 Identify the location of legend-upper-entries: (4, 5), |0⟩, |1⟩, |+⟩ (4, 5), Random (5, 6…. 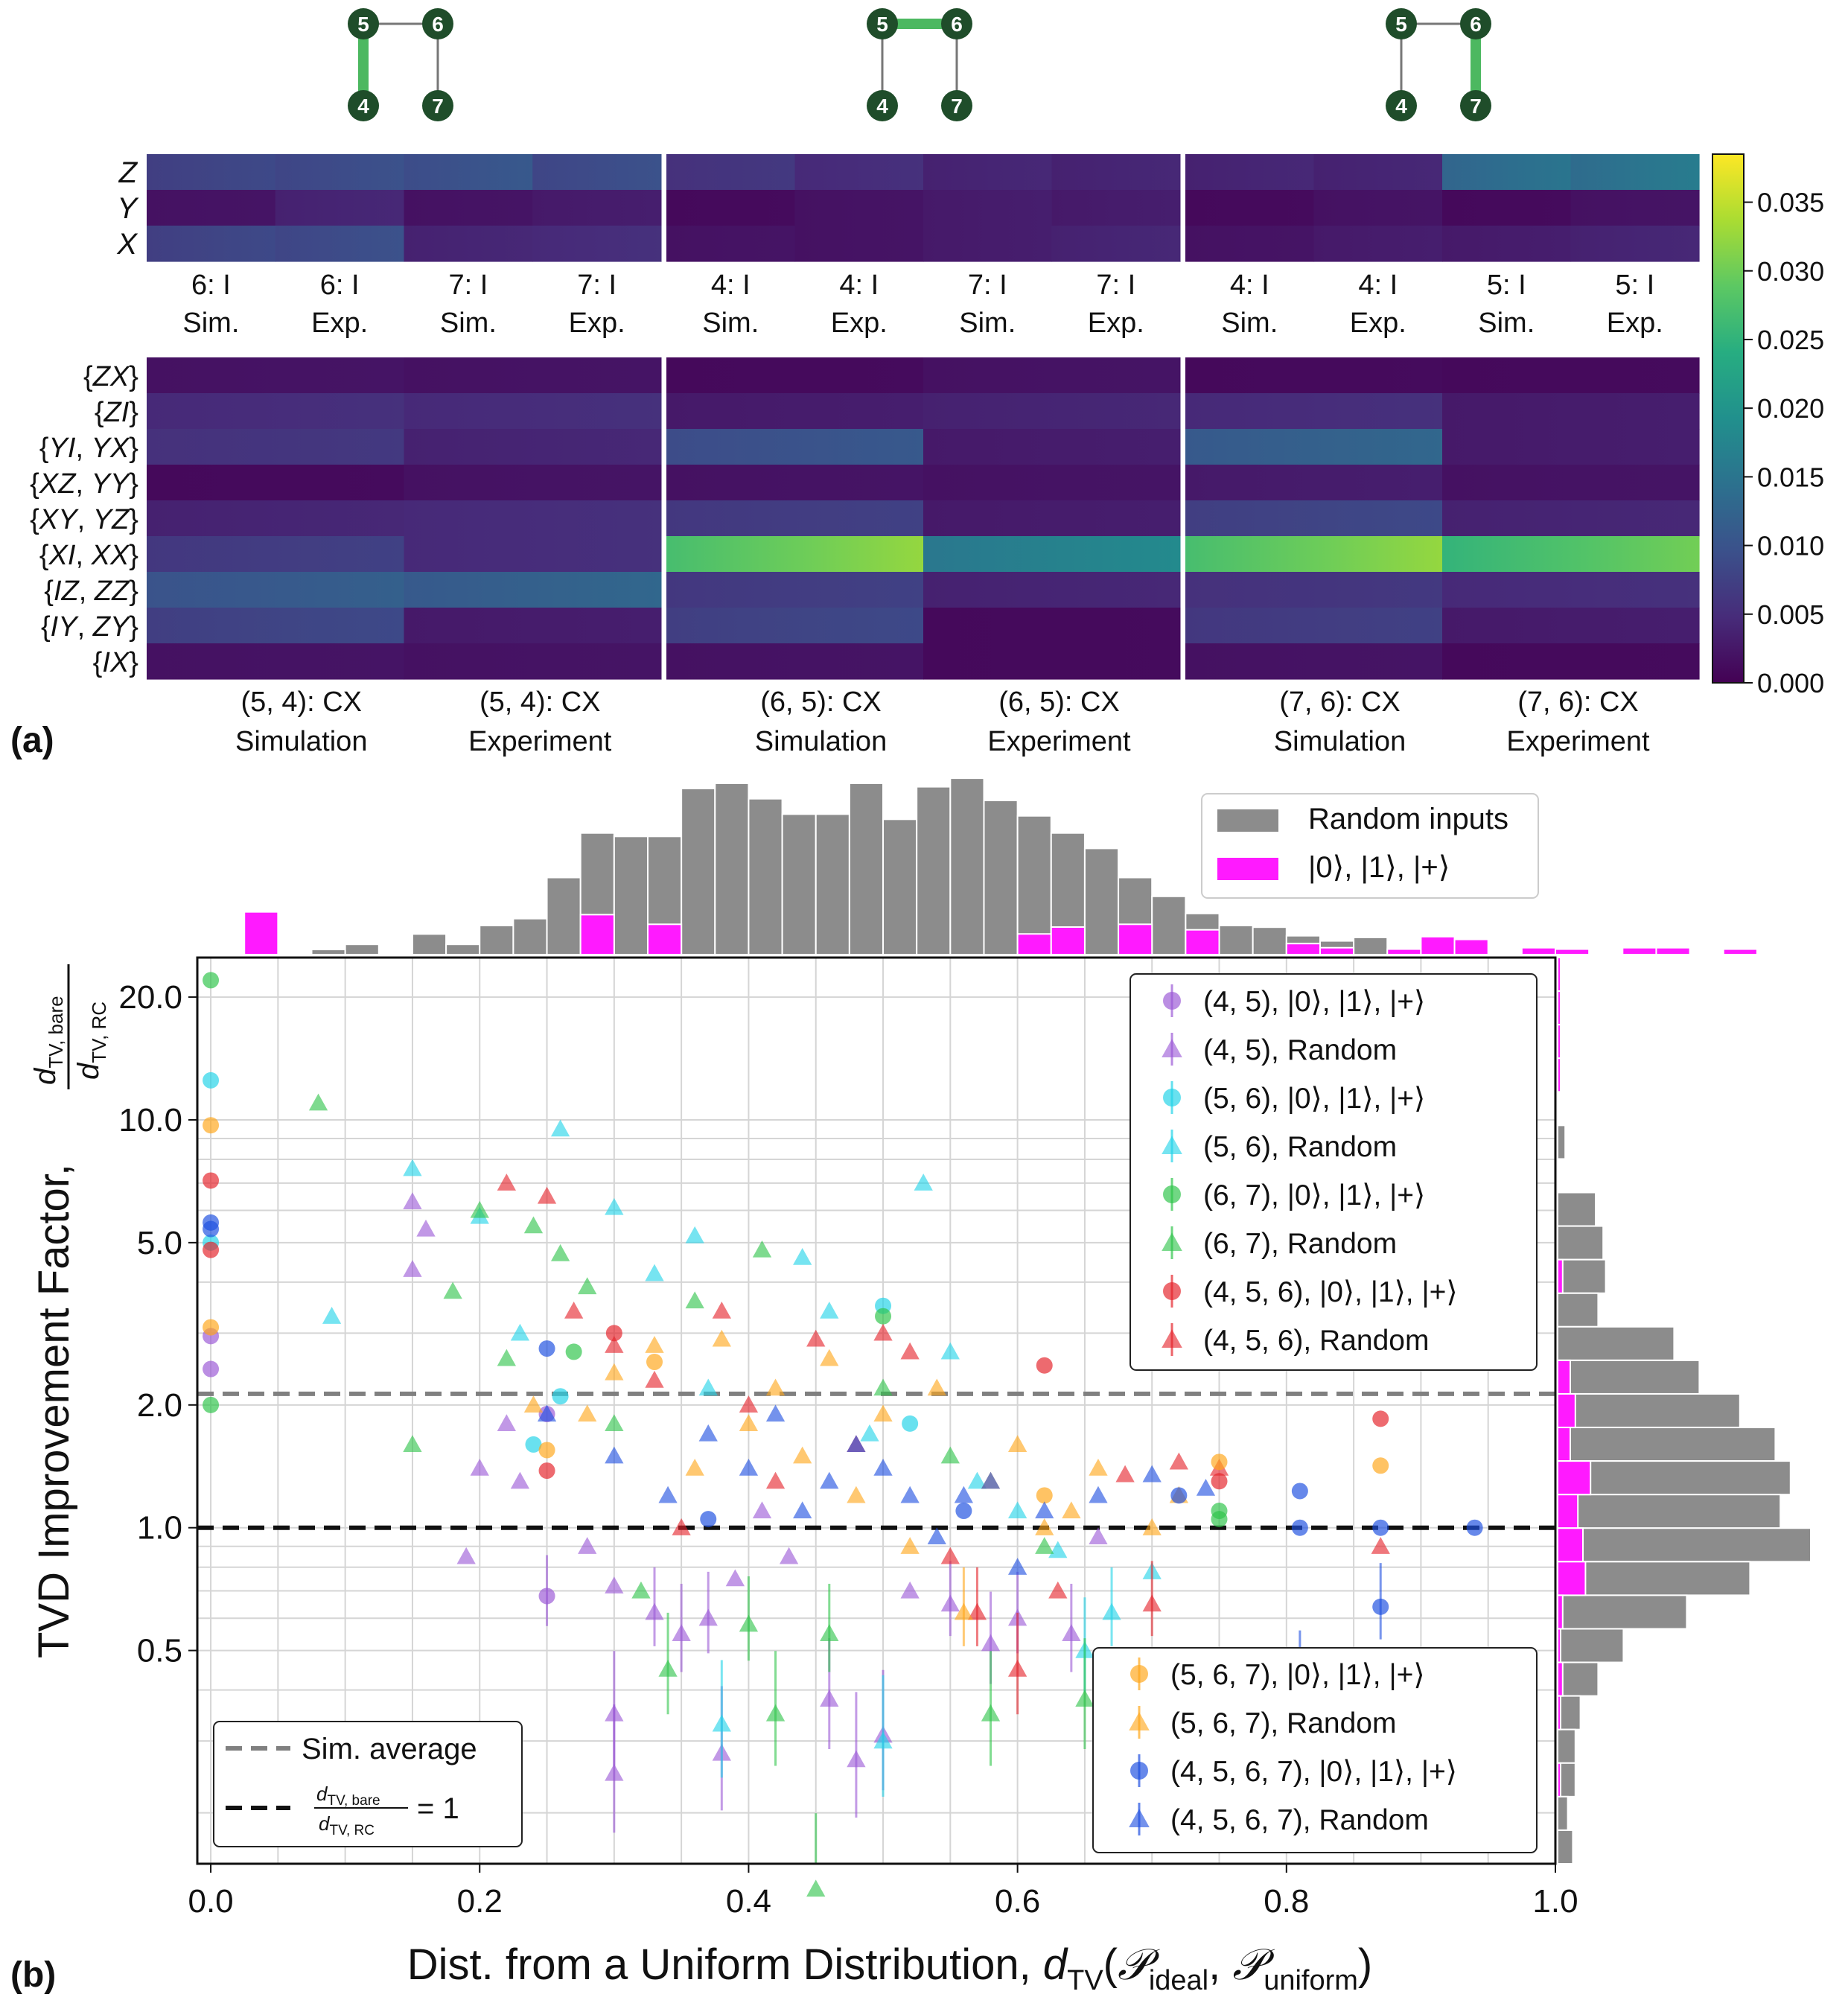
(1310, 1170).